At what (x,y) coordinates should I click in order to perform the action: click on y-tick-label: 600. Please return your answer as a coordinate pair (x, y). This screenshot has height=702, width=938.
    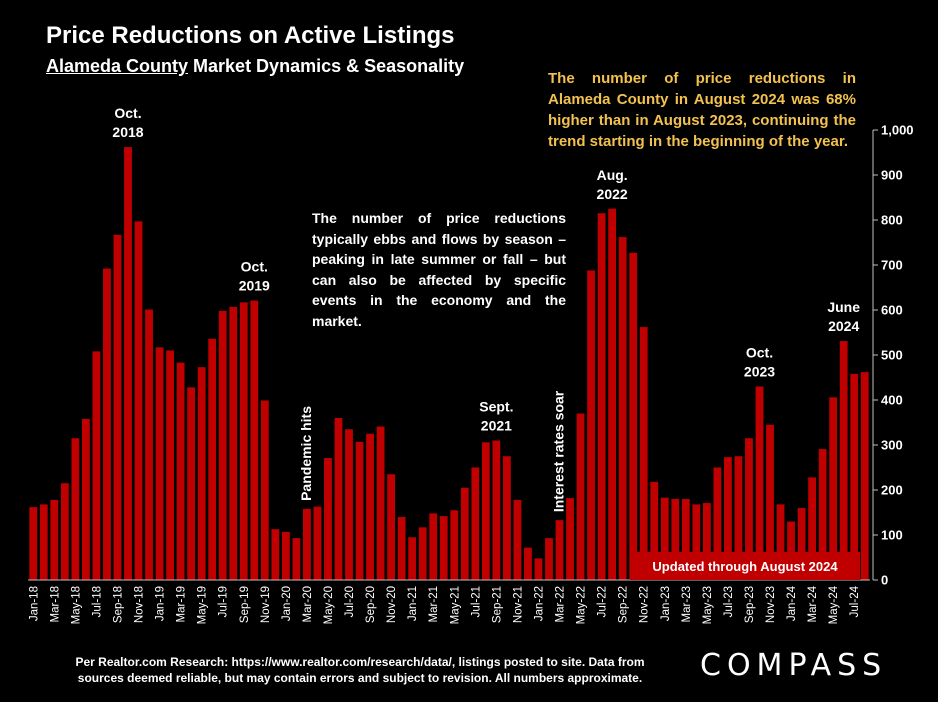
    Looking at the image, I should click on (892, 310).